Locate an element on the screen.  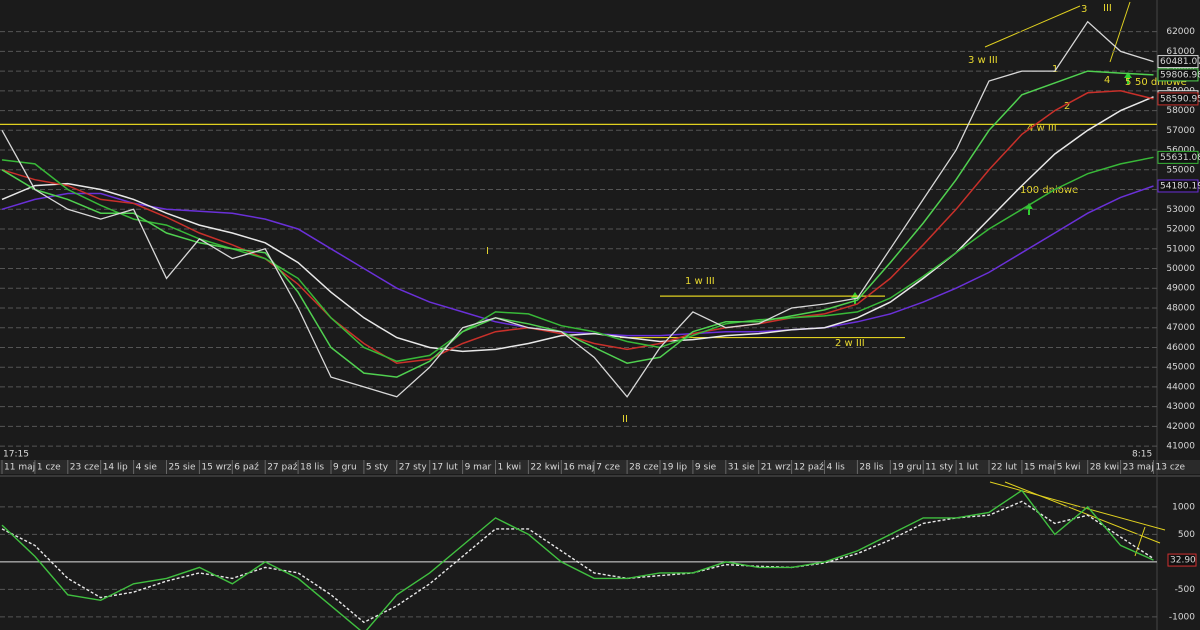
annotation: 2 w III is located at coordinates (850, 343).